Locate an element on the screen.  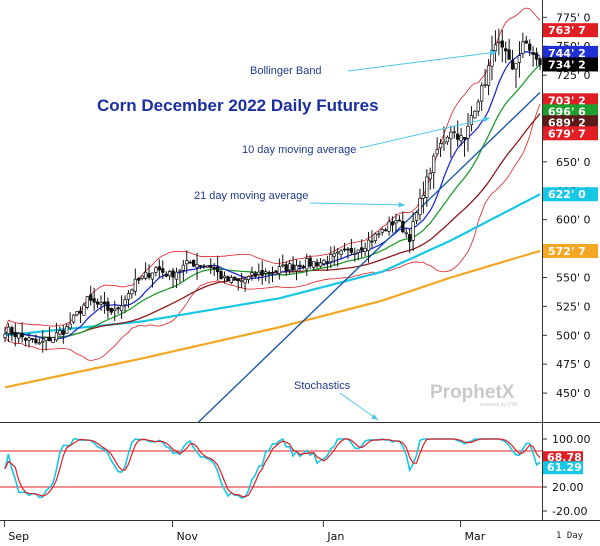
price-value-label: 744' 2 is located at coordinates (570, 52).